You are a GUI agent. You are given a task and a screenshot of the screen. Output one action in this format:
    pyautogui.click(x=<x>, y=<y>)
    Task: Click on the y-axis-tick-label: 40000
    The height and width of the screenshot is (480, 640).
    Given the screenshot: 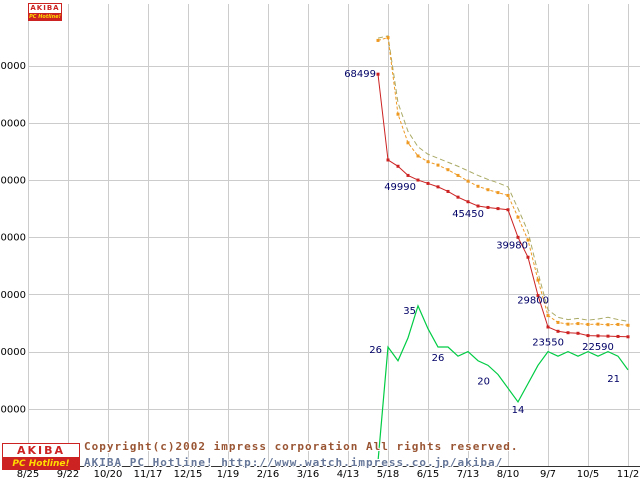 What is the action you would take?
    pyautogui.click(x=13, y=238)
    